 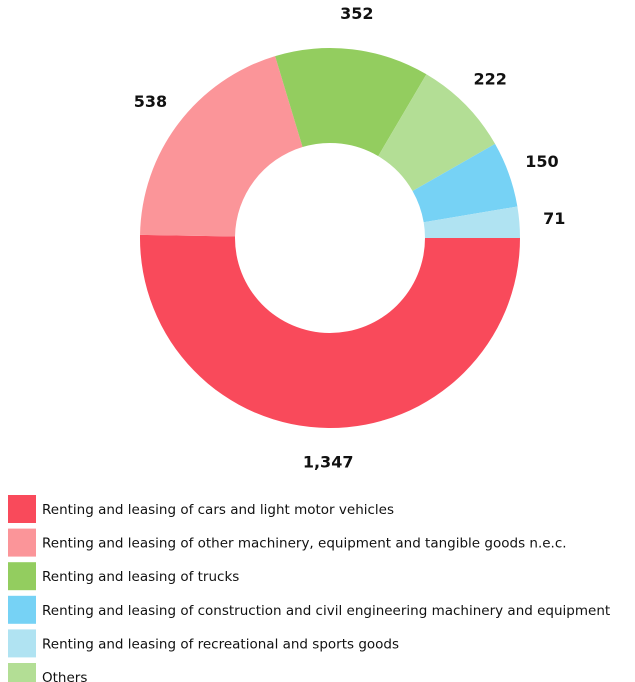 What do you see at coordinates (150, 101) in the screenshot?
I see `value-label: 538` at bounding box center [150, 101].